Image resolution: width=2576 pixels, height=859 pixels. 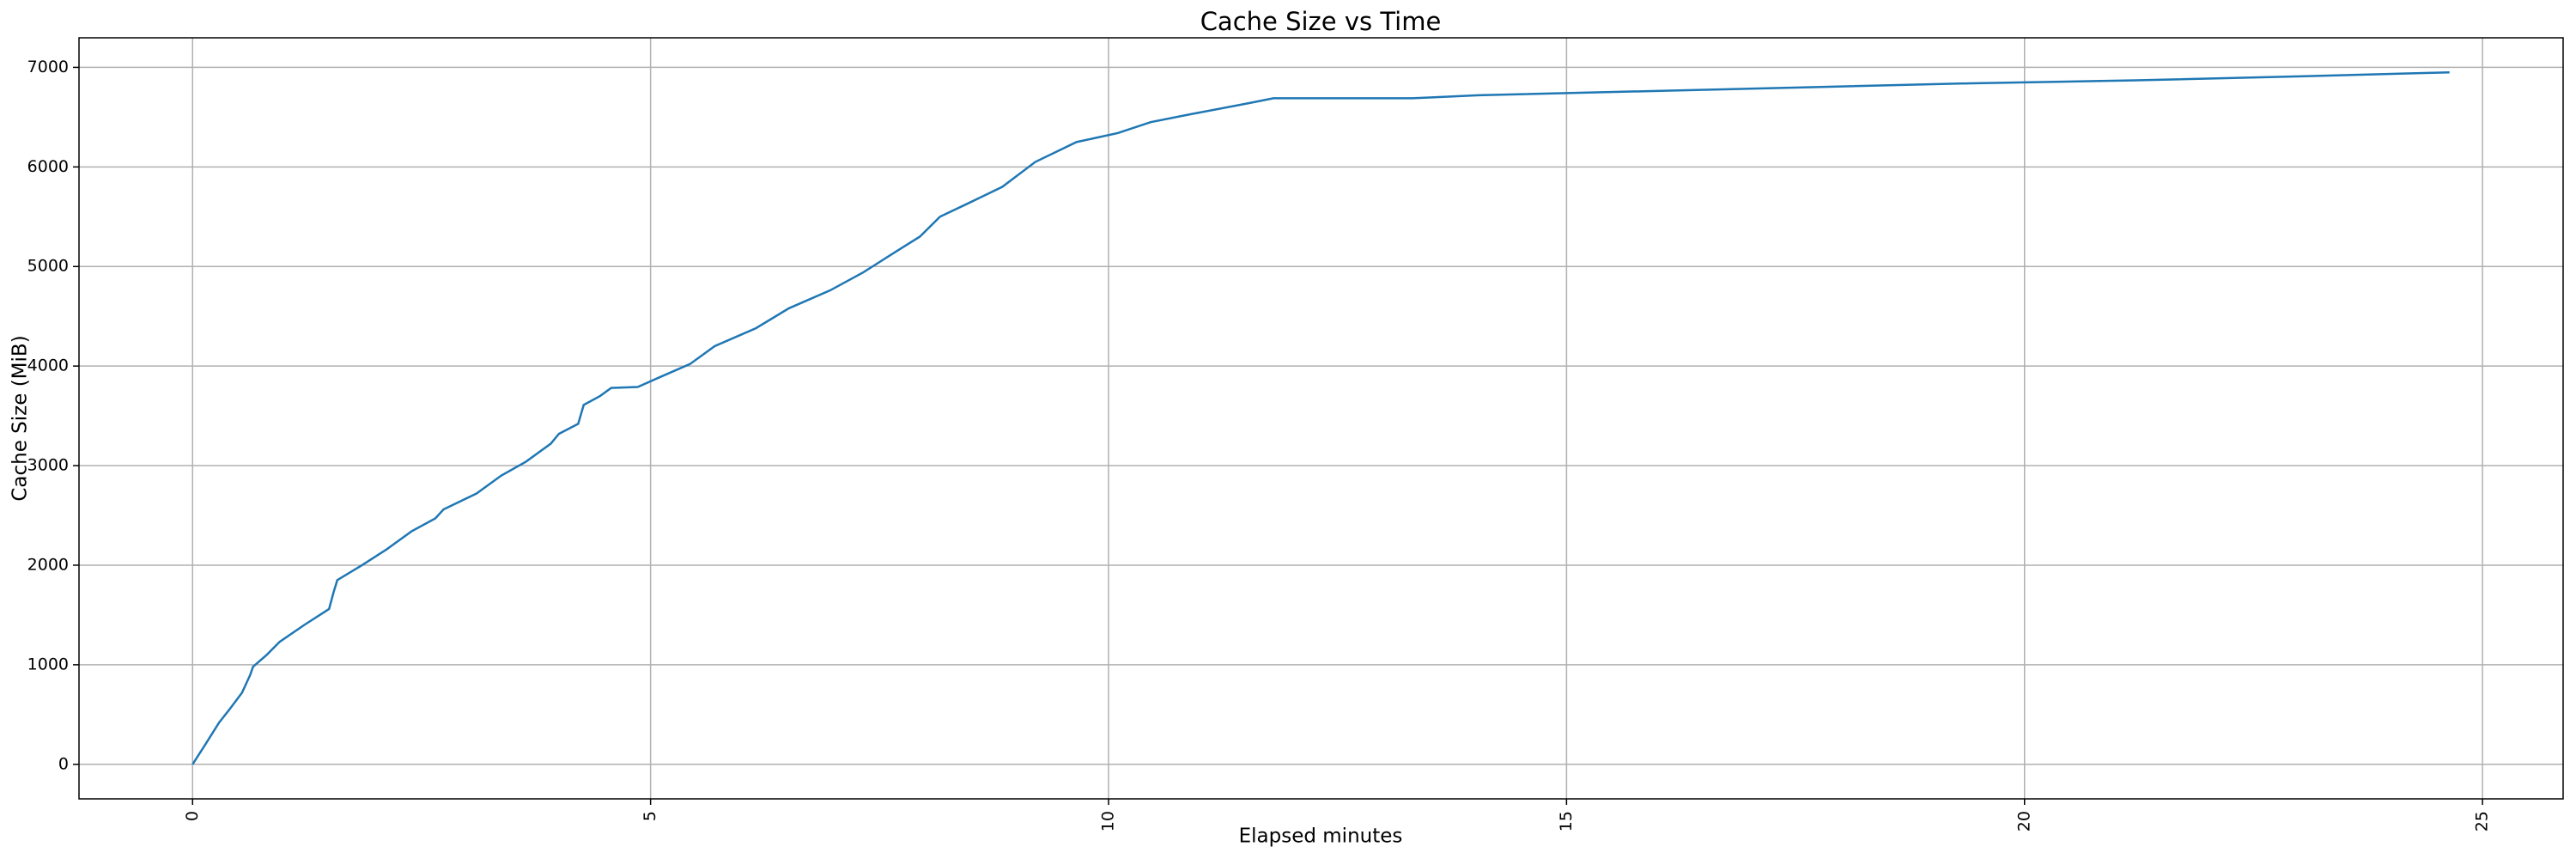 What do you see at coordinates (48, 465) in the screenshot?
I see `y-tick-label: 3000` at bounding box center [48, 465].